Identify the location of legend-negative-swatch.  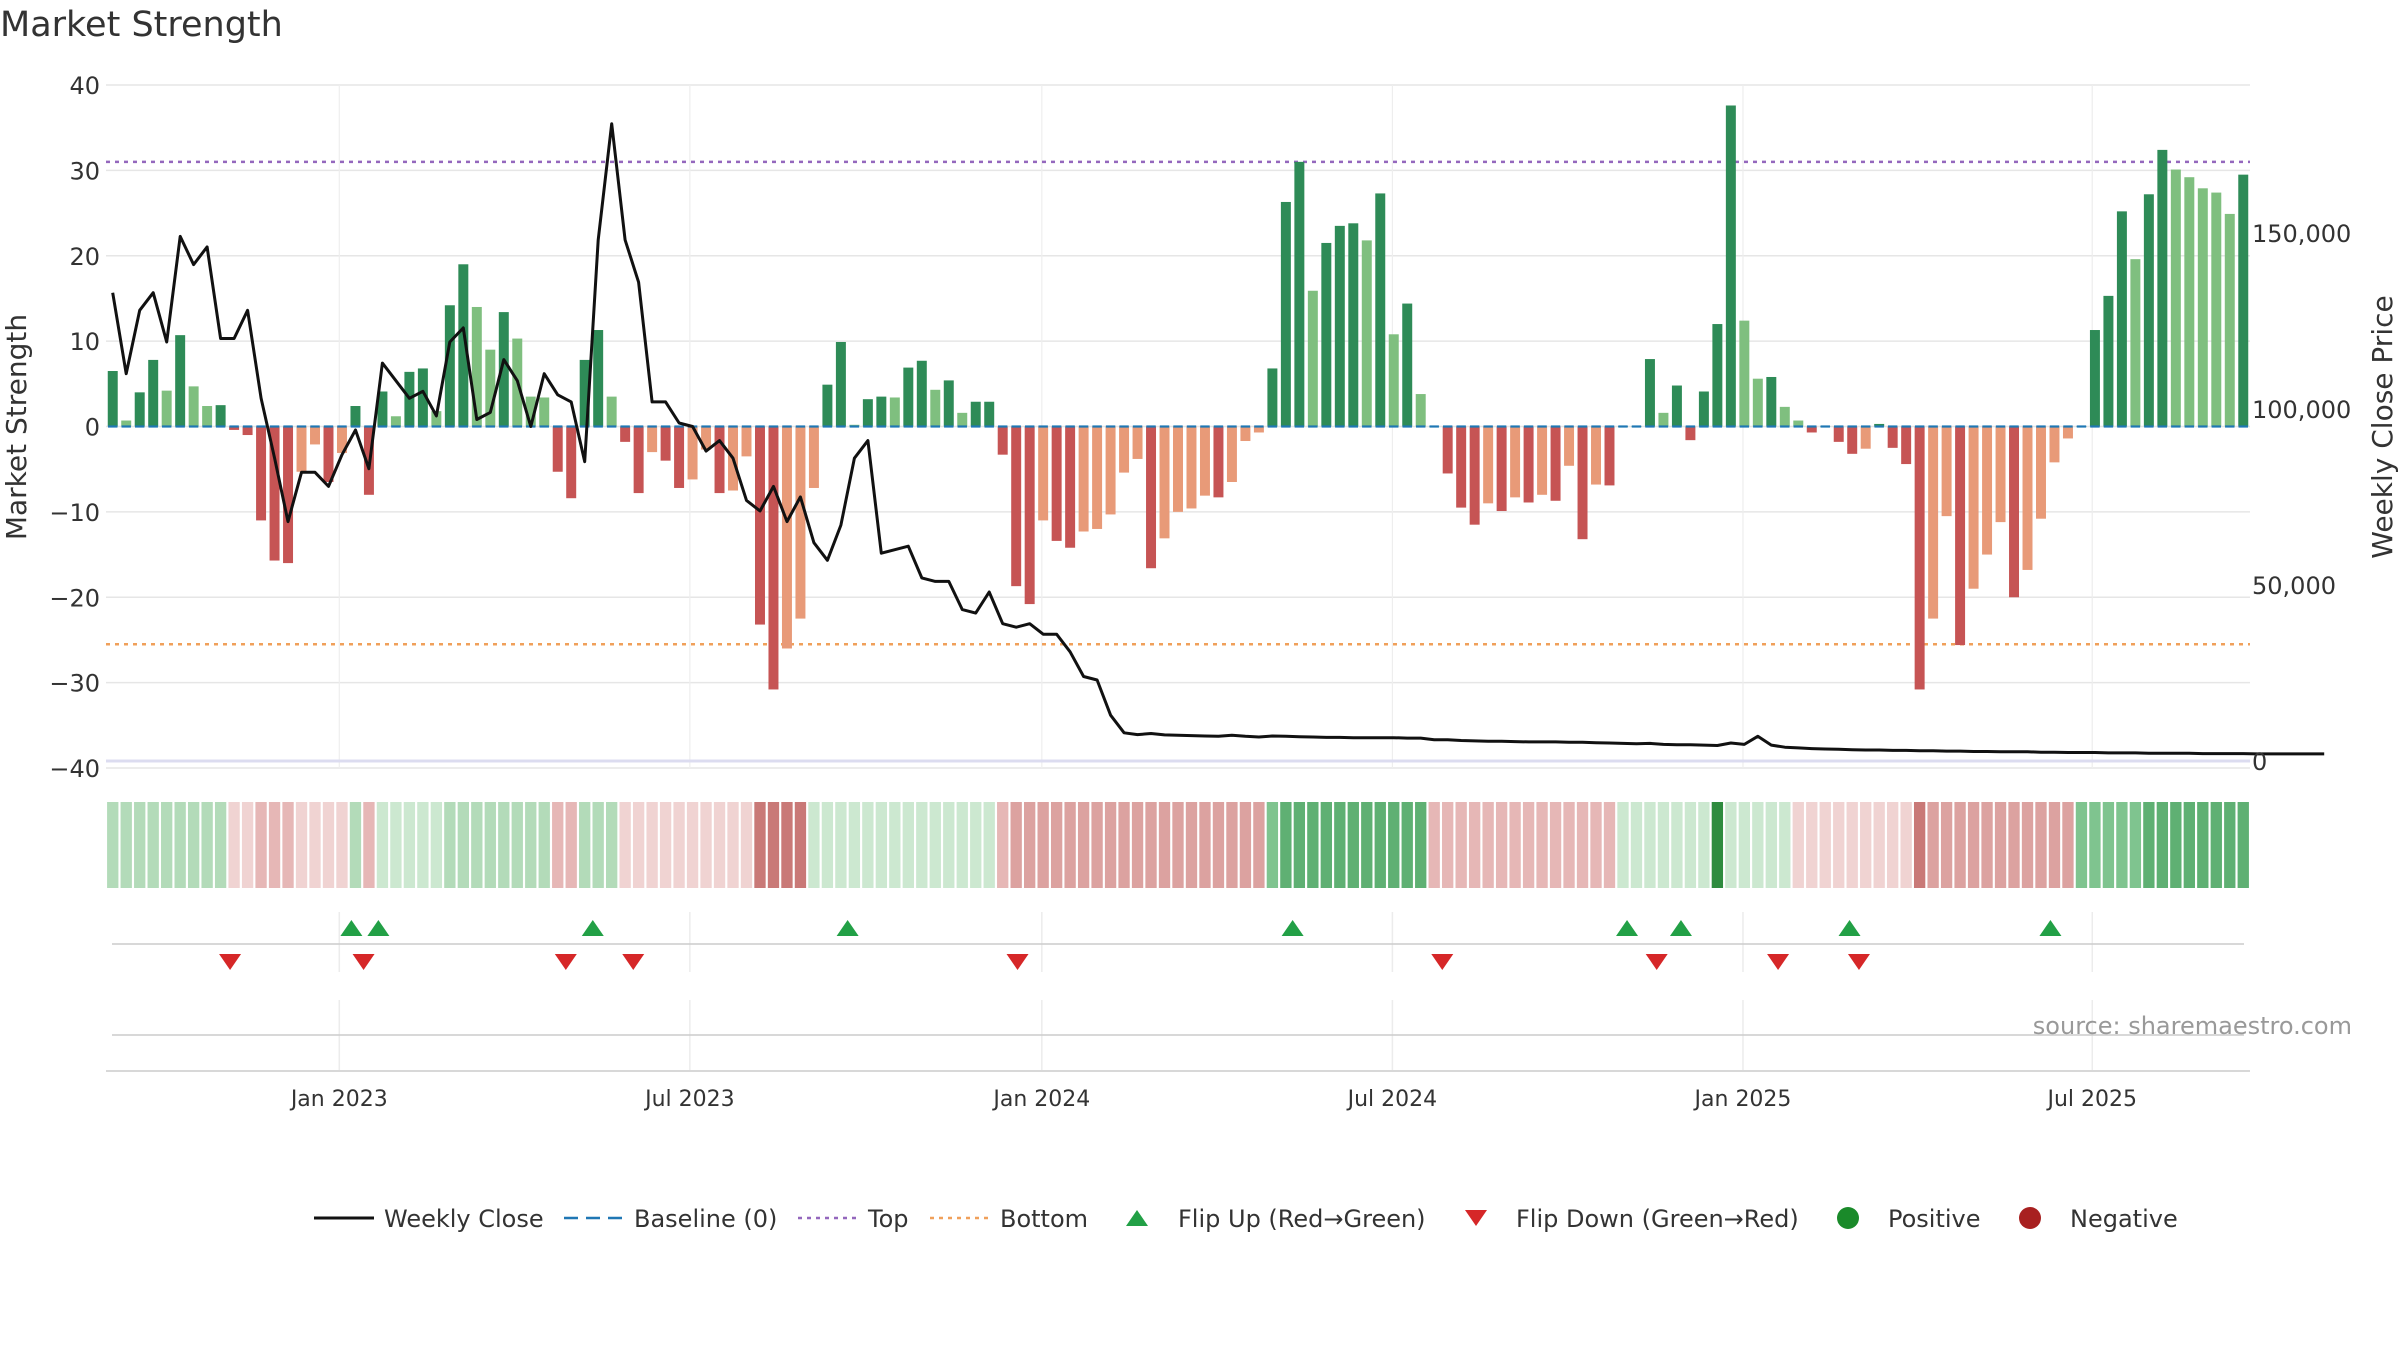
(2030, 1218).